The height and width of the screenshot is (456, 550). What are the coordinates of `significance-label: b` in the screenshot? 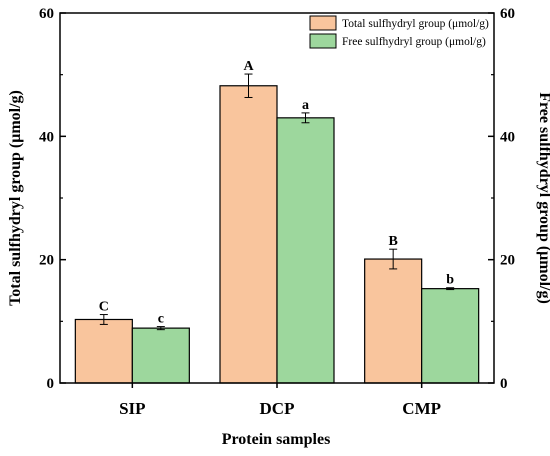 It's located at (450, 280).